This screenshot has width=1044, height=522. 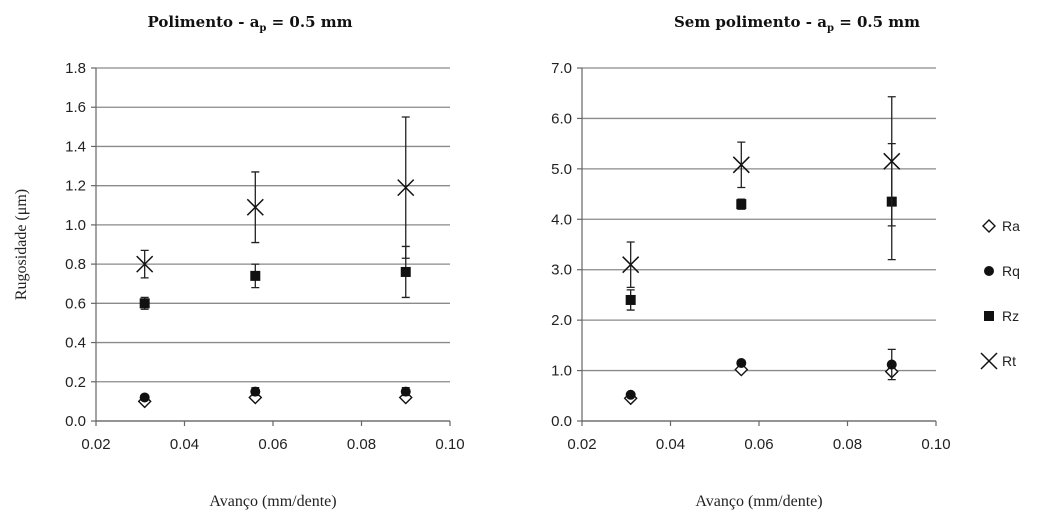 I want to click on y-tick-label: 0.6, so click(x=75, y=303).